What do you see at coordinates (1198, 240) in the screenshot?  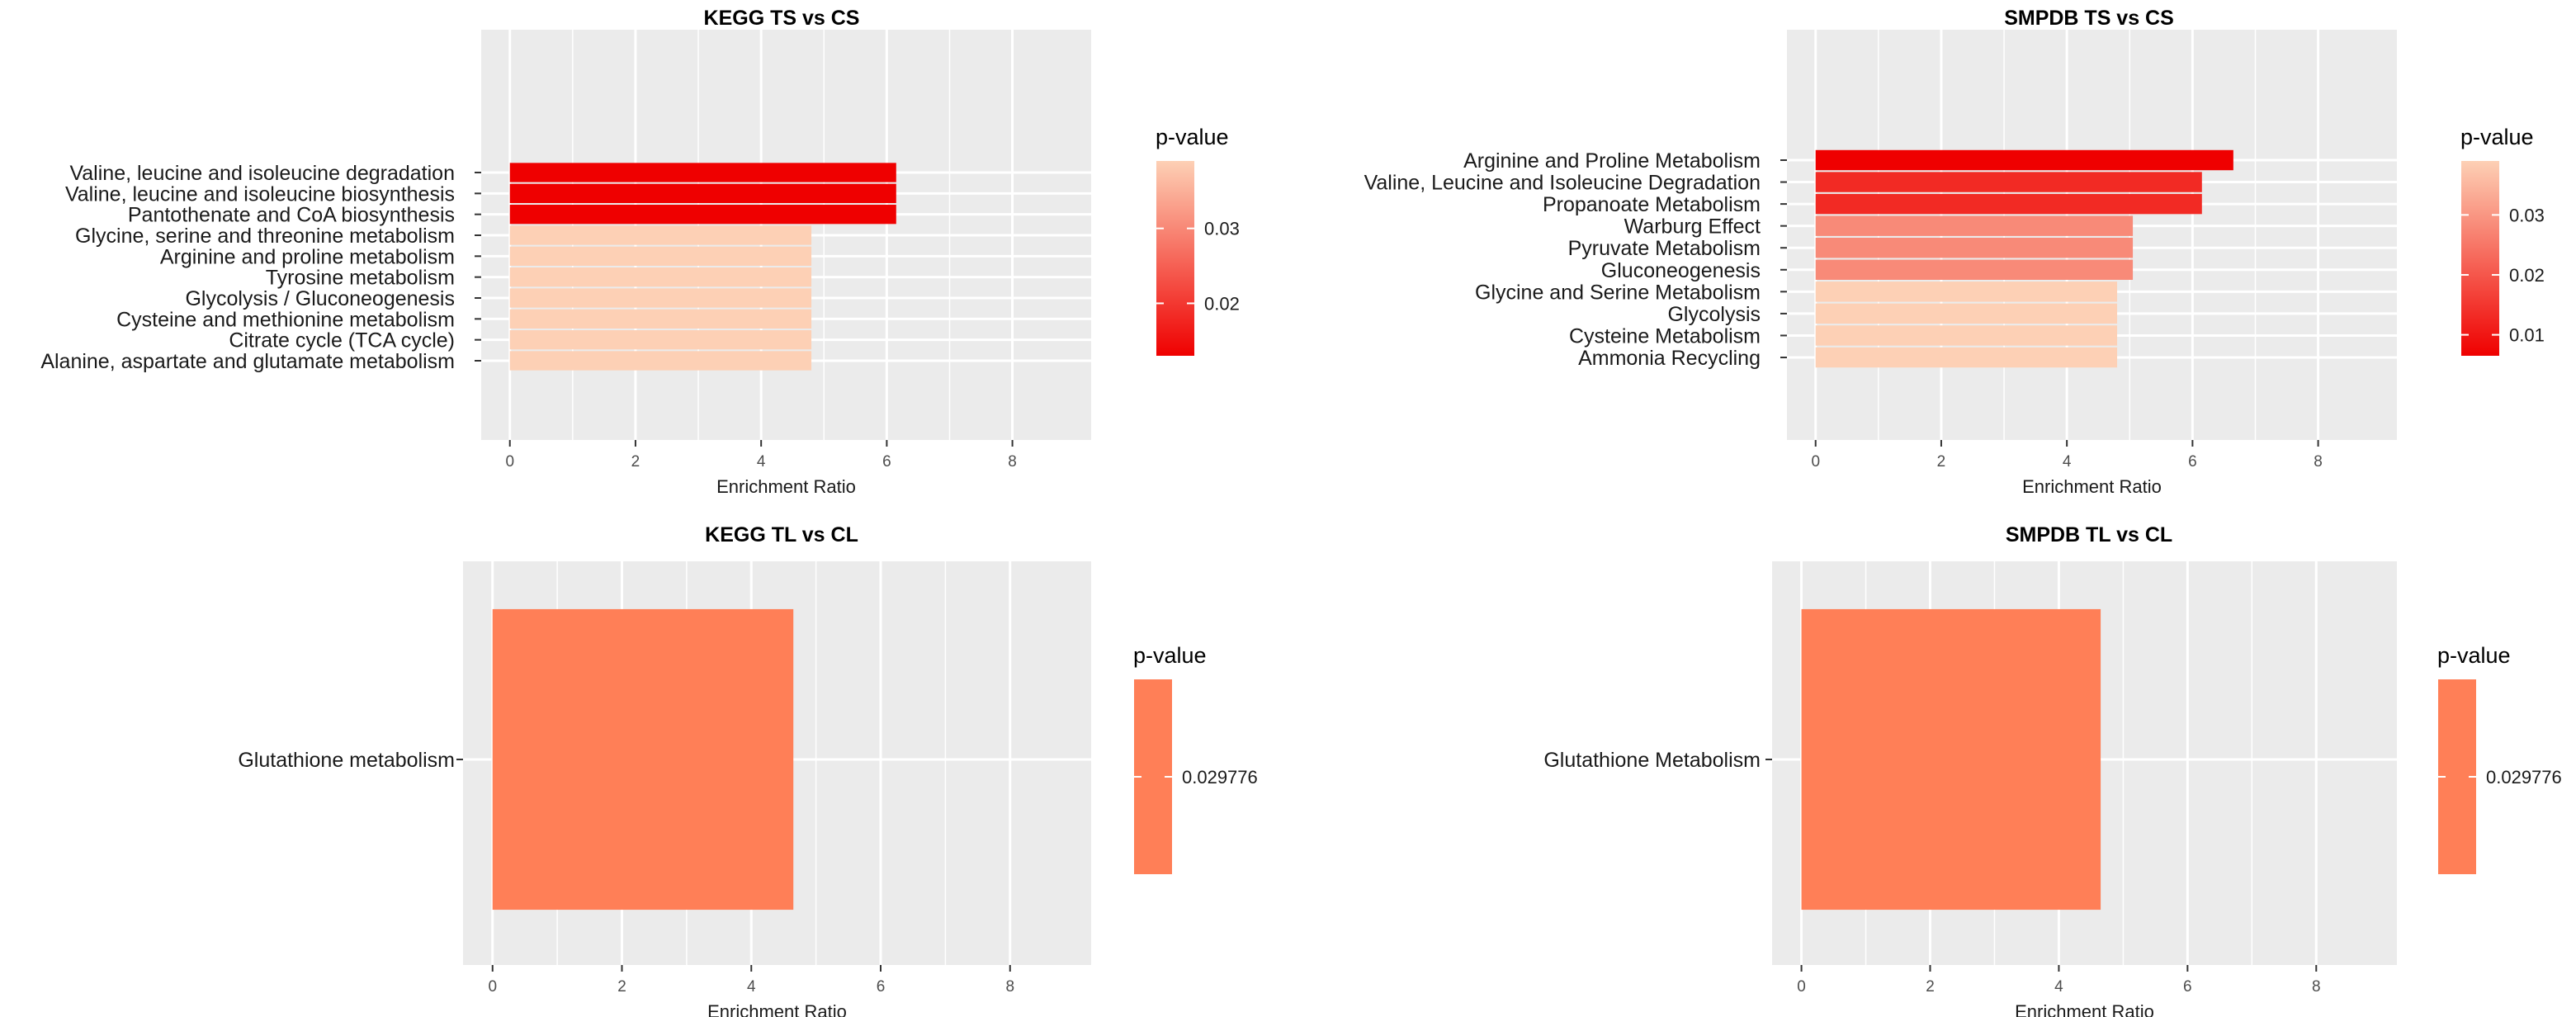 I see `p-value-legend: p-value 0.03 0.02` at bounding box center [1198, 240].